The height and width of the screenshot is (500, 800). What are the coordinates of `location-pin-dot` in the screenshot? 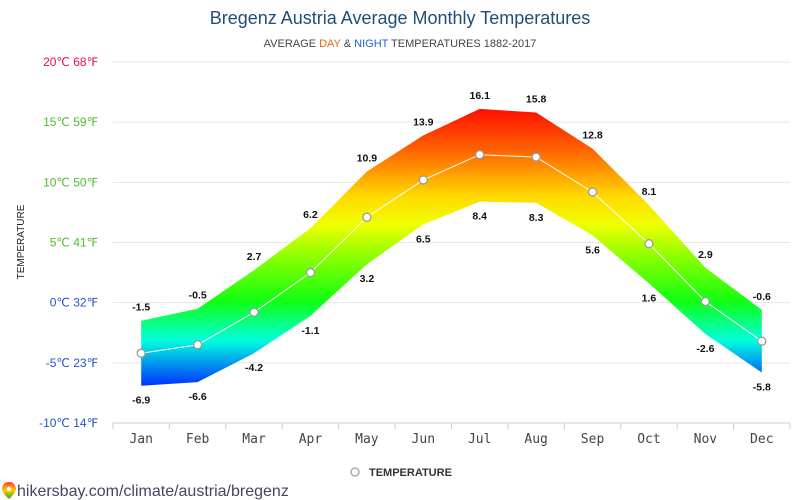 It's located at (9, 489).